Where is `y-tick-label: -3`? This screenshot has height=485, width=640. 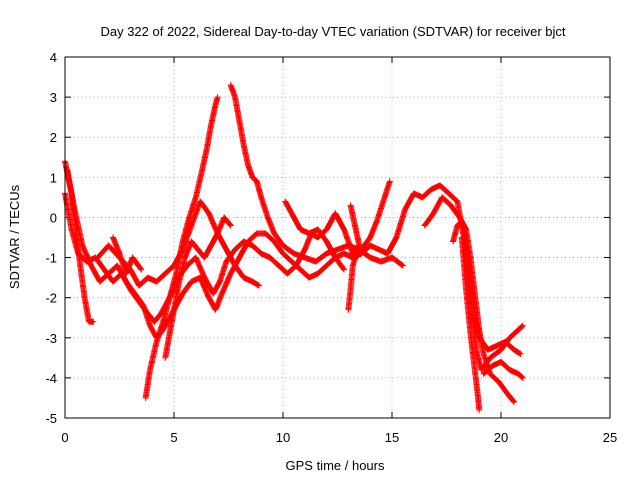 y-tick-label: -3 is located at coordinates (51, 338).